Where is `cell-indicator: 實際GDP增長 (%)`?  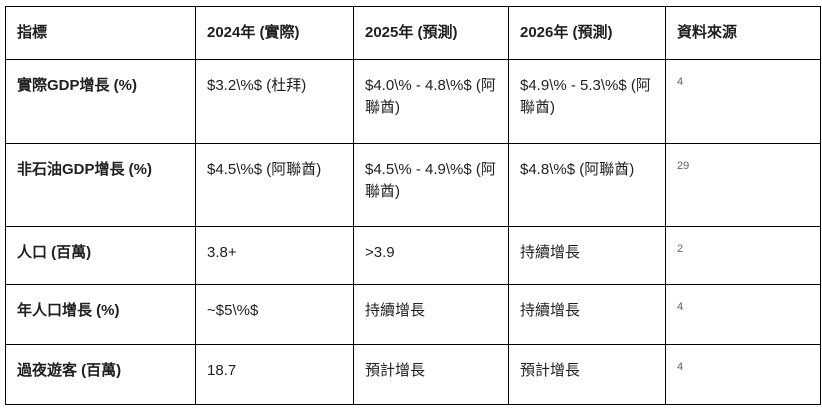 cell-indicator: 實際GDP增長 (%) is located at coordinates (100, 101).